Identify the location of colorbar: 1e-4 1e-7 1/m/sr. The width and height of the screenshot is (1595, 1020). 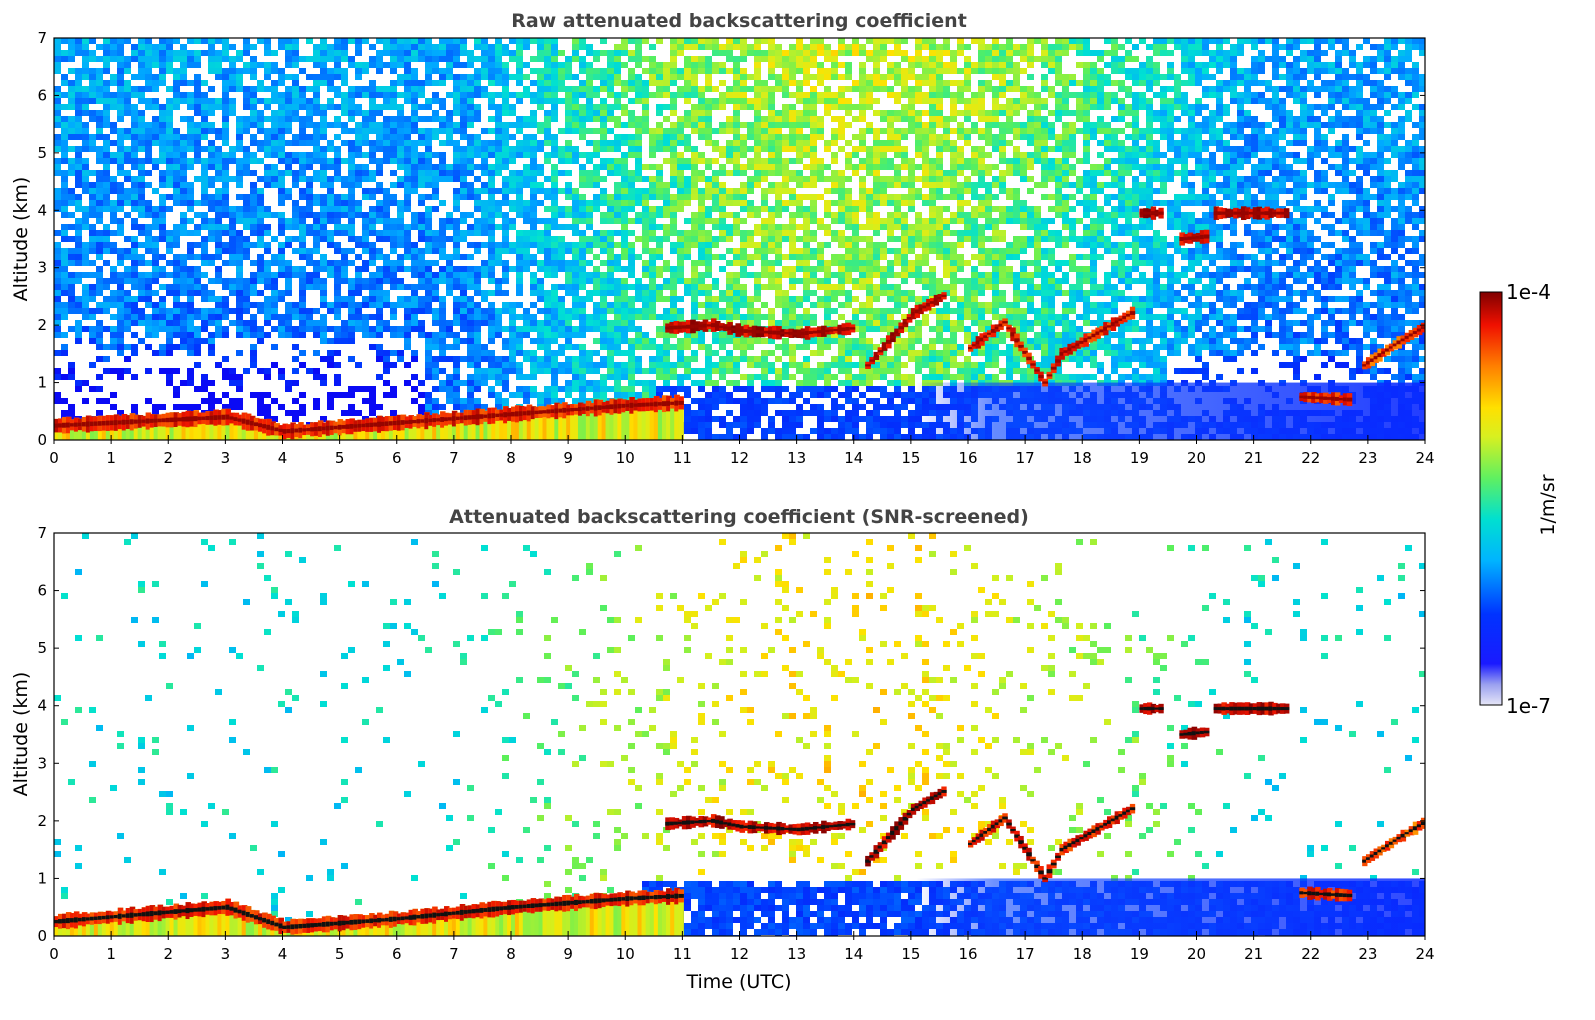
(1519, 499).